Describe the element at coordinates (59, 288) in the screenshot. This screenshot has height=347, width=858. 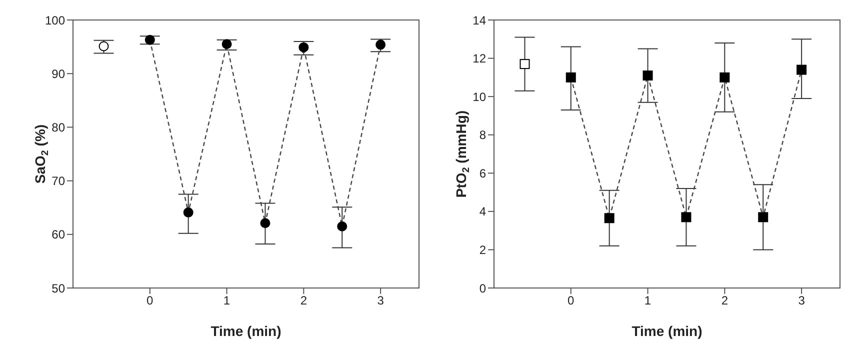
I see `y-tick-label: 50` at that location.